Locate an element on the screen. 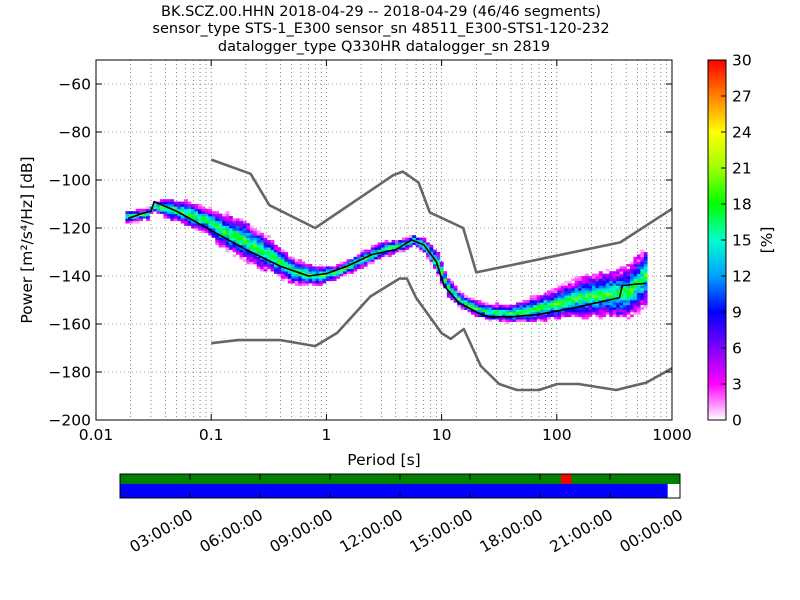 The height and width of the screenshot is (600, 800). colorbar-label: [%] is located at coordinates (767, 240).